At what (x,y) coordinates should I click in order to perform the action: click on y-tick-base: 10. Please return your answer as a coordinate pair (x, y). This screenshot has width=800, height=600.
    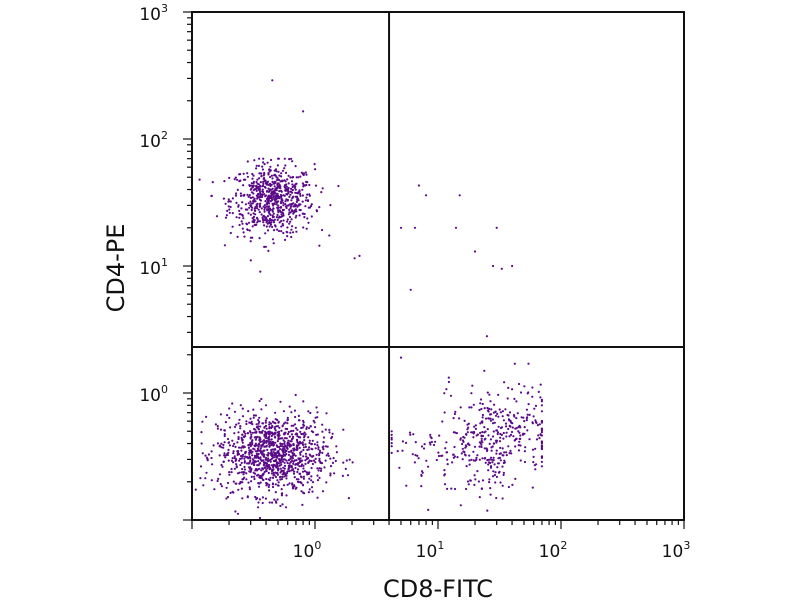
    Looking at the image, I should click on (150, 269).